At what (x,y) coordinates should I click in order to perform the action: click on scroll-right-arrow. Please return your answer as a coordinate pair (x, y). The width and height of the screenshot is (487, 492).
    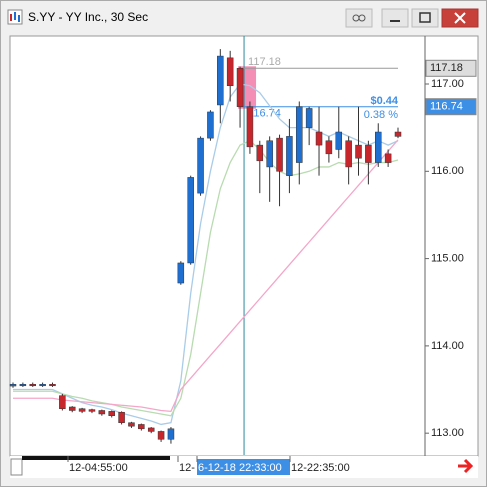
    Looking at the image, I should click on (466, 466).